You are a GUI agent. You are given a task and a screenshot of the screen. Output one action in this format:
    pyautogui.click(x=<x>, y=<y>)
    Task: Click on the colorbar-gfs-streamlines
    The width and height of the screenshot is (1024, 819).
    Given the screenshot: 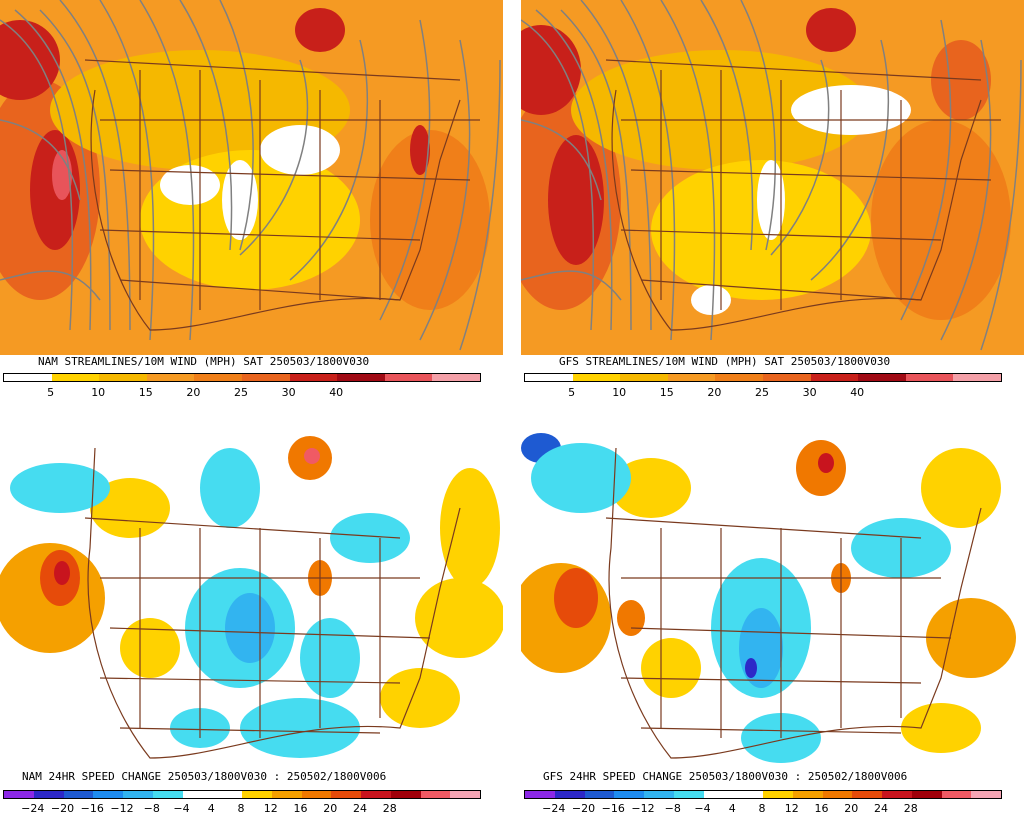 What is the action you would take?
    pyautogui.click(x=763, y=377)
    